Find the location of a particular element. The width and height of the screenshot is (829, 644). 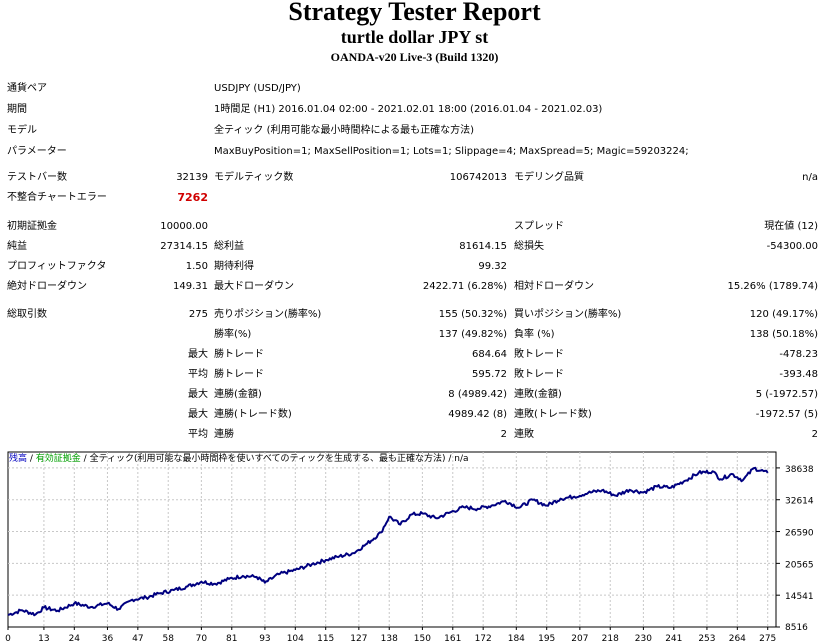

x-tick-label: 241 is located at coordinates (673, 638).